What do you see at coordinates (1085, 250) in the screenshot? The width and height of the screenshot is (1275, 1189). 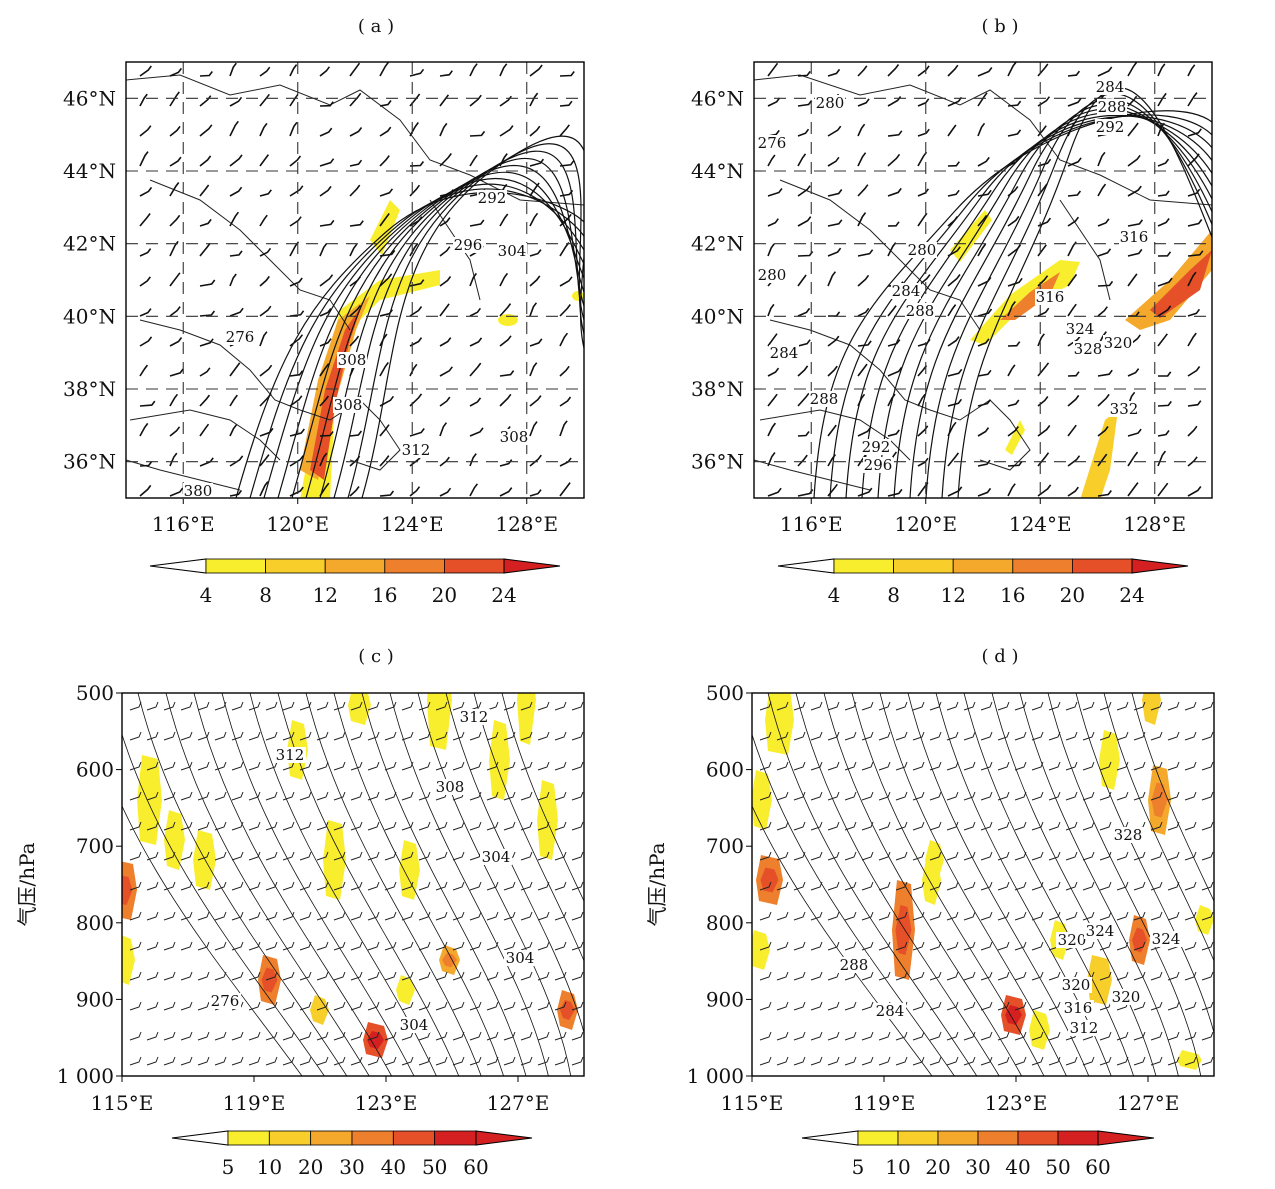 I see `border-line` at bounding box center [1085, 250].